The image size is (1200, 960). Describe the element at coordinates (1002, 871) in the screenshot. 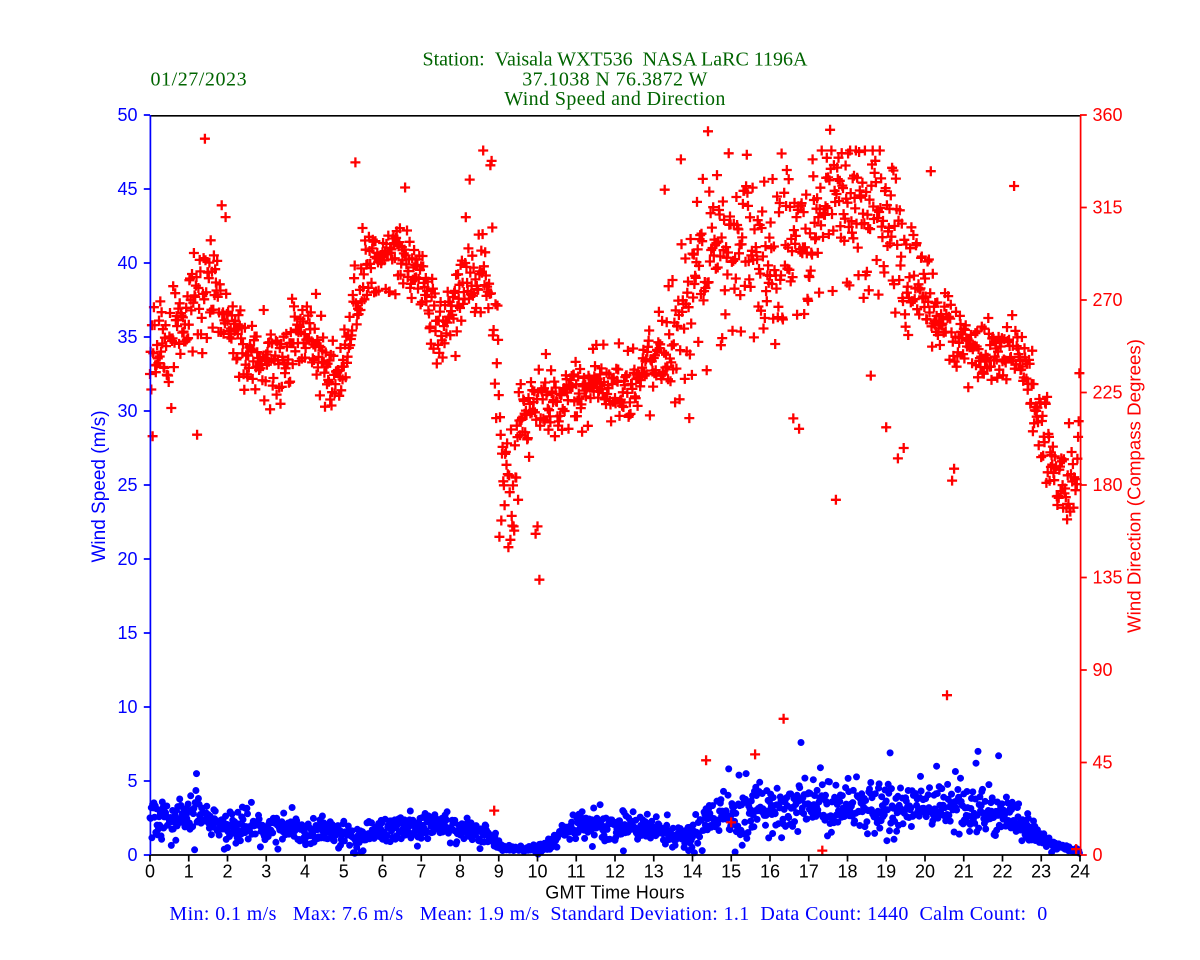

I see `svg-text: 22` at that location.